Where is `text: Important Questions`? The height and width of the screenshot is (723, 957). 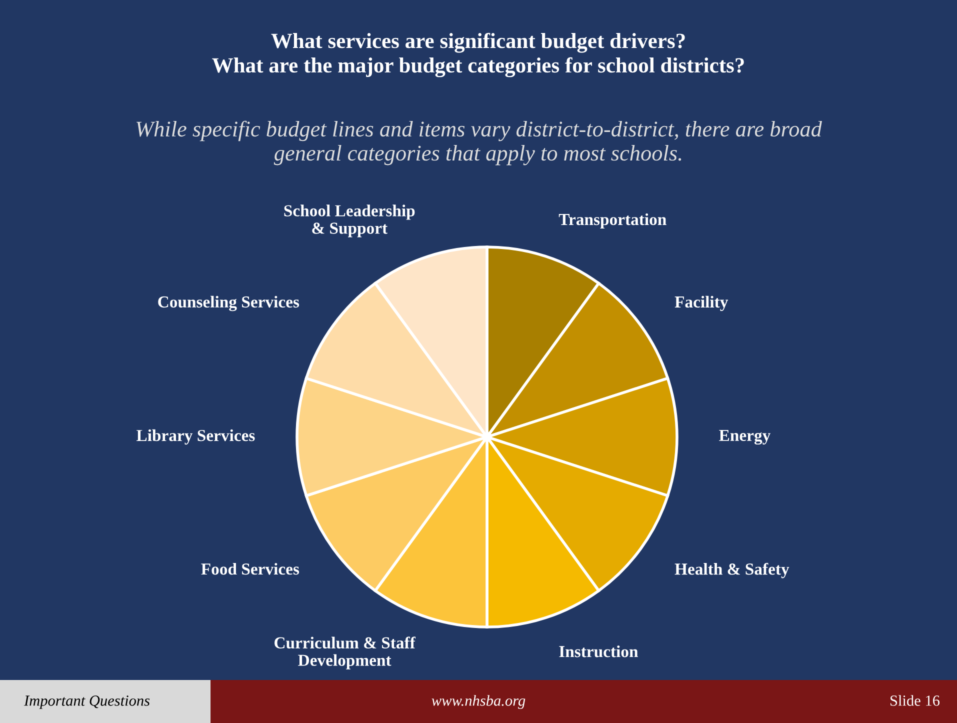 text: Important Questions is located at coordinates (87, 702).